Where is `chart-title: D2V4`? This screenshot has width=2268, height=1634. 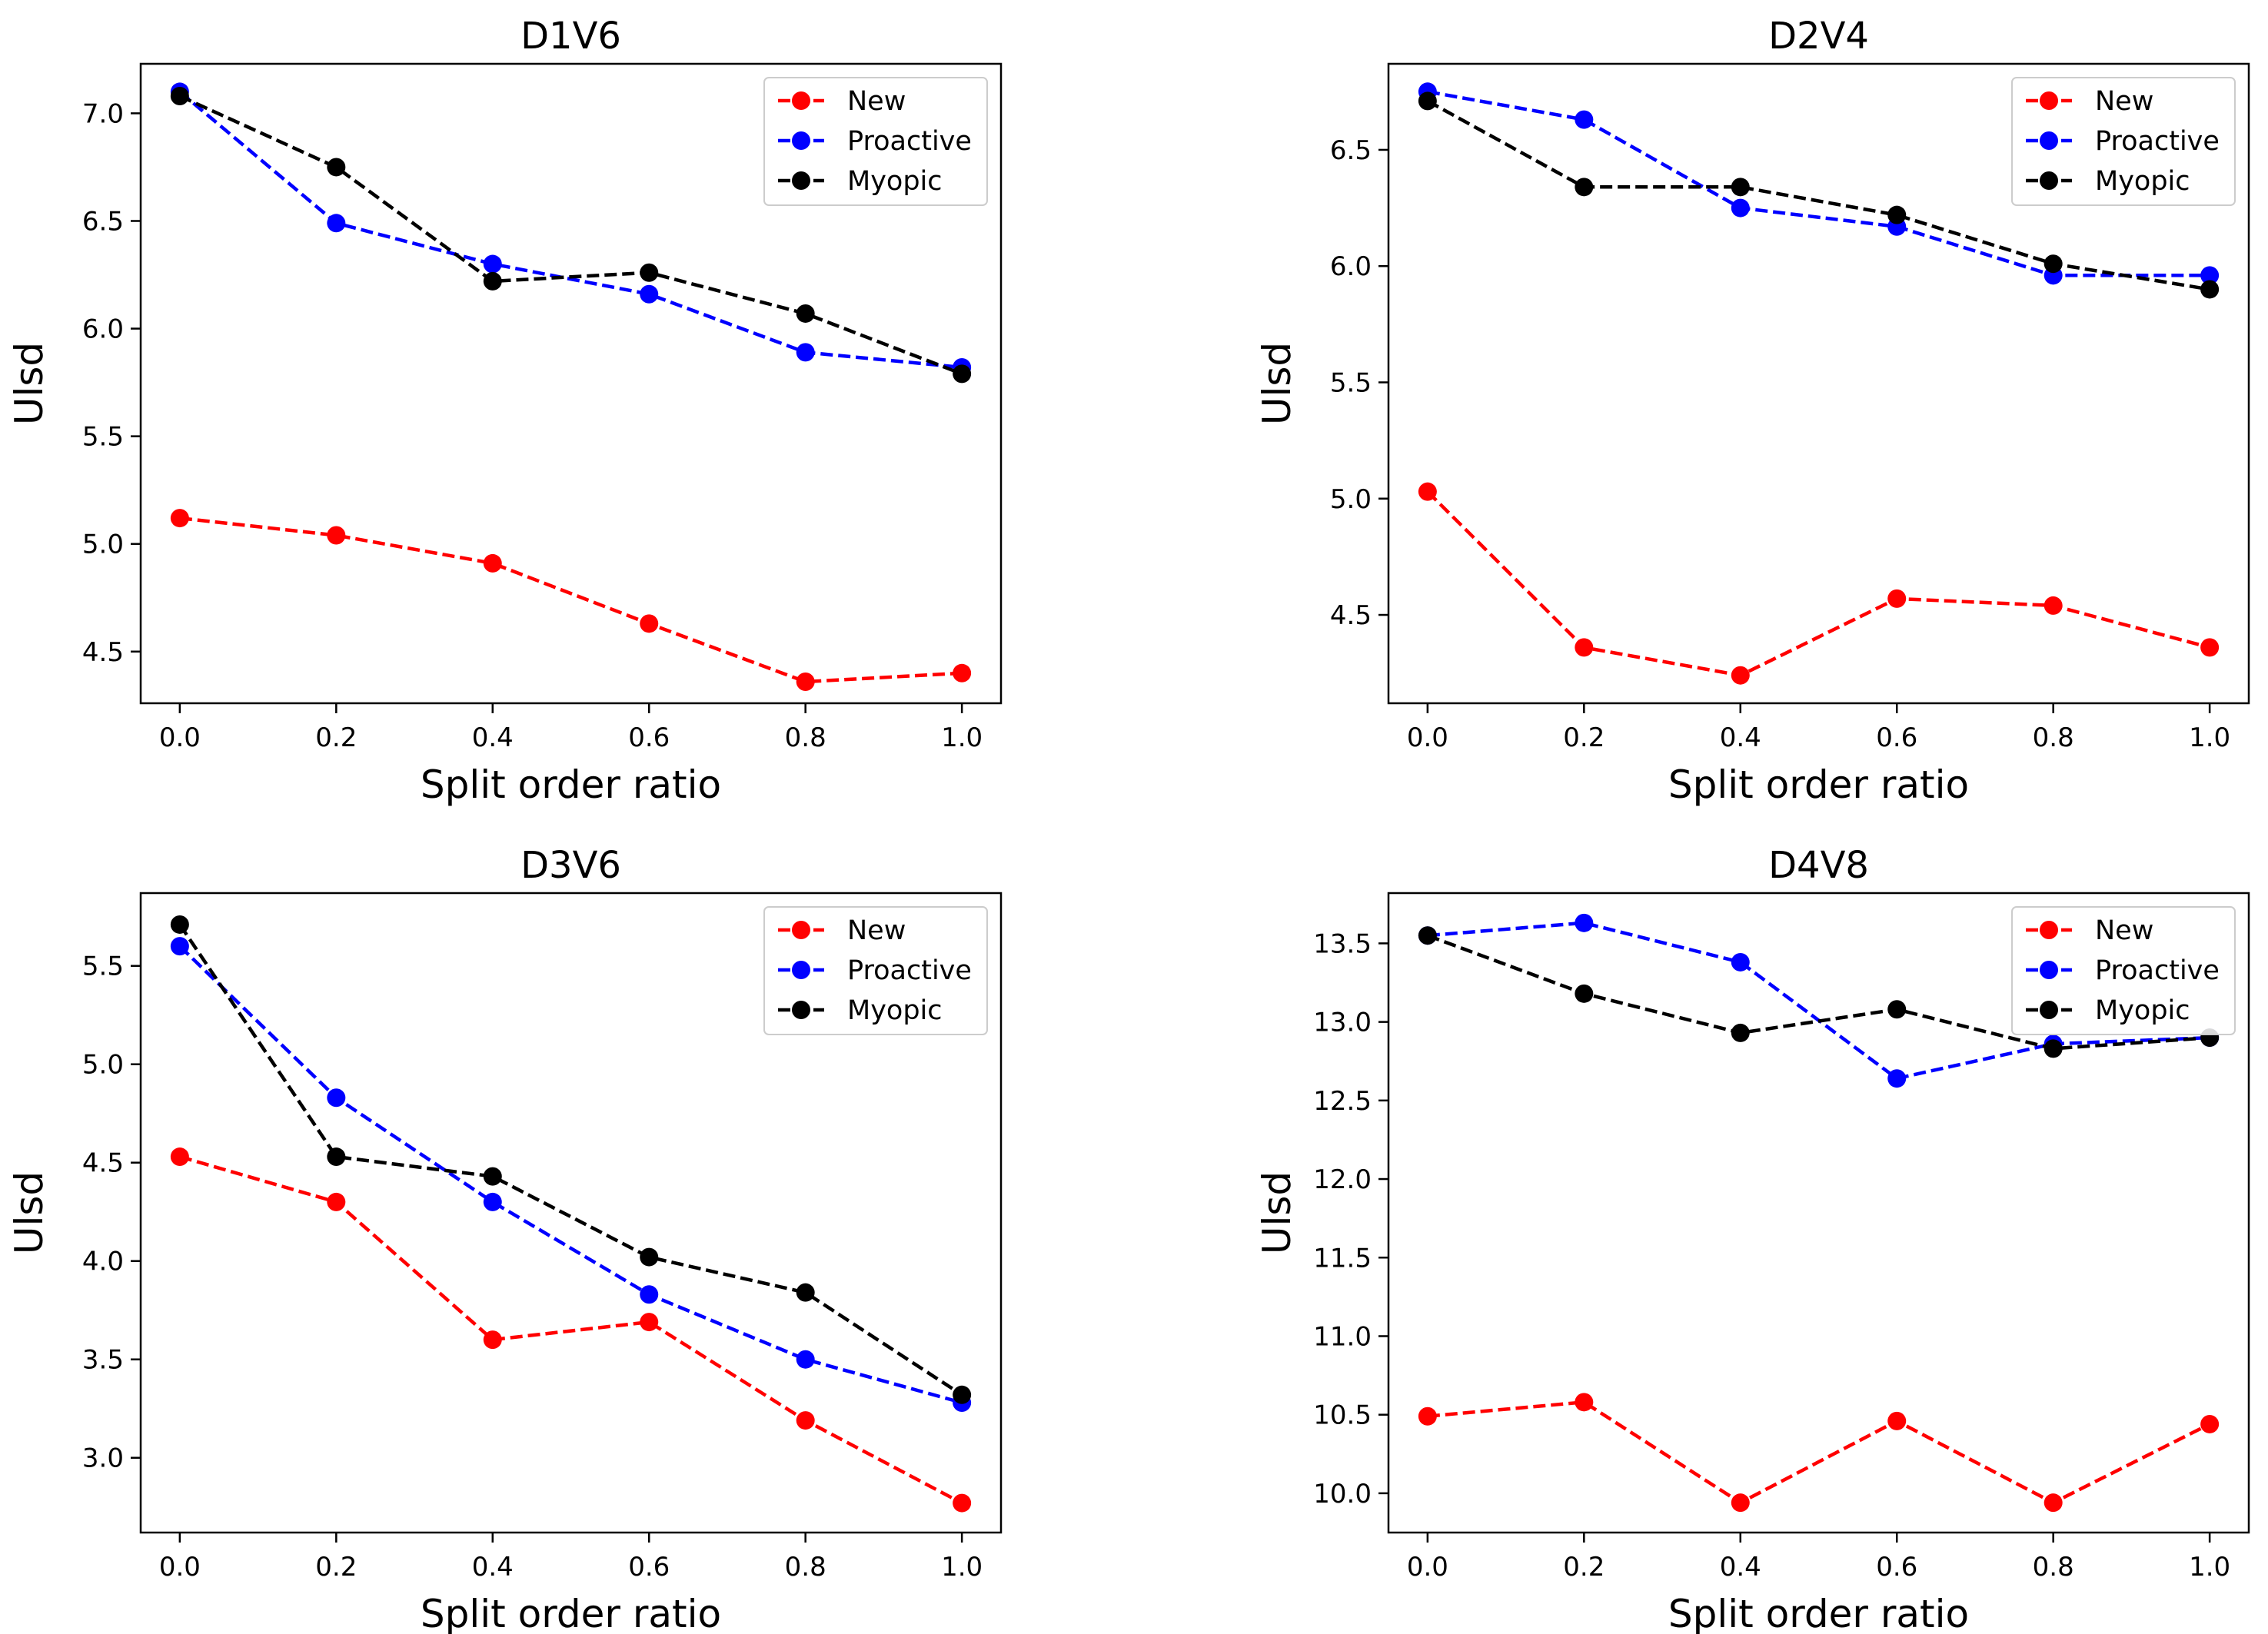 chart-title: D2V4 is located at coordinates (1819, 36).